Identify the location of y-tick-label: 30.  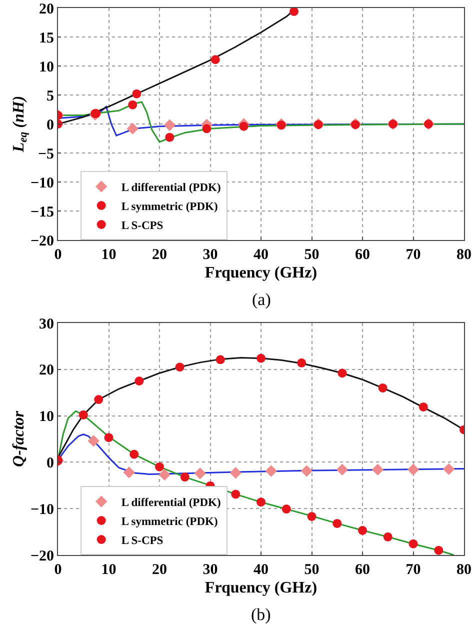
(46, 324).